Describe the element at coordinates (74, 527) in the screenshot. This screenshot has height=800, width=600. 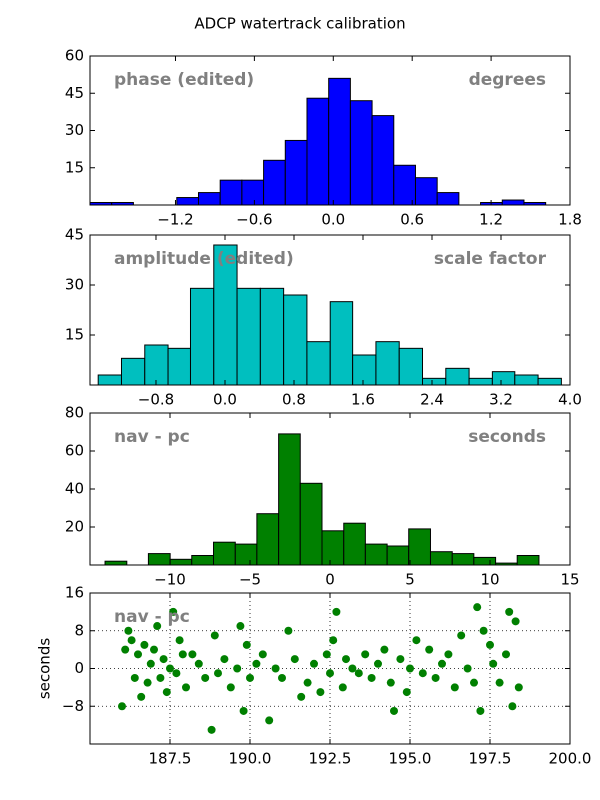
I see `y-tick-label: 20` at that location.